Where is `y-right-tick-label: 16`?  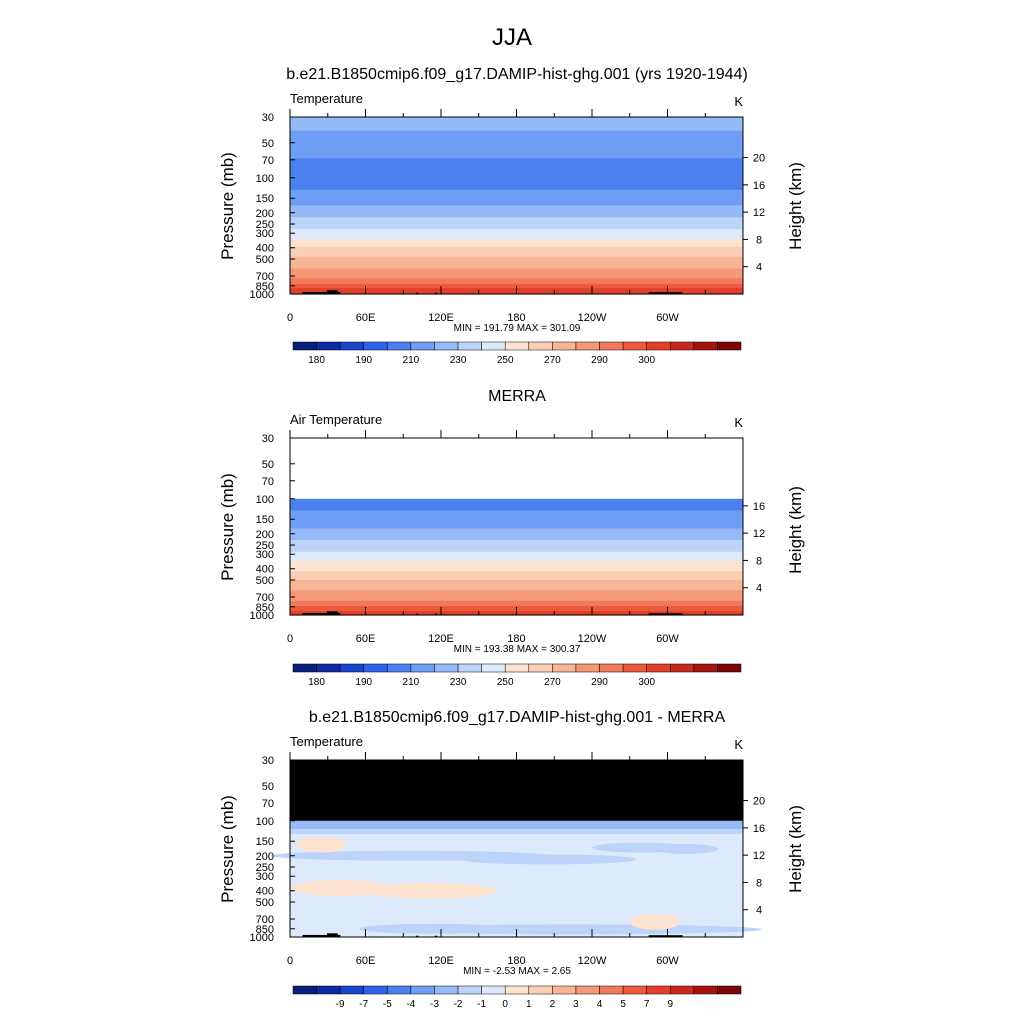 y-right-tick-label: 16 is located at coordinates (759, 186).